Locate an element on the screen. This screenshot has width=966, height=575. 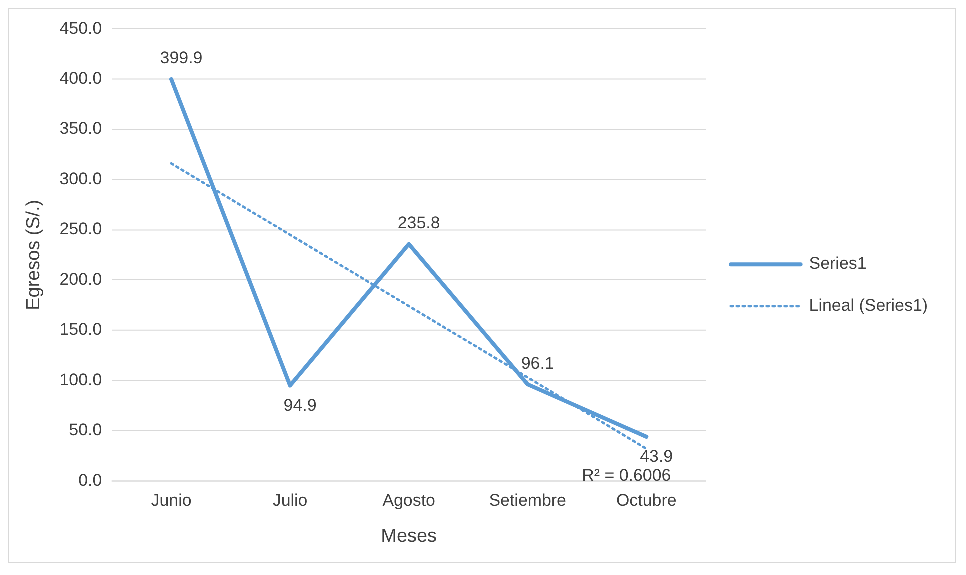
x-tick-label: Octubre is located at coordinates (646, 500).